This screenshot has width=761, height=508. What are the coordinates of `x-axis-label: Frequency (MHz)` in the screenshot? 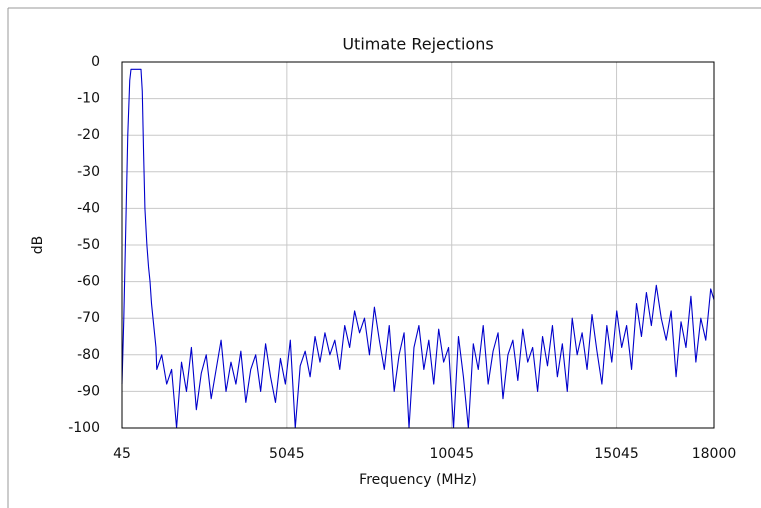 It's located at (418, 480).